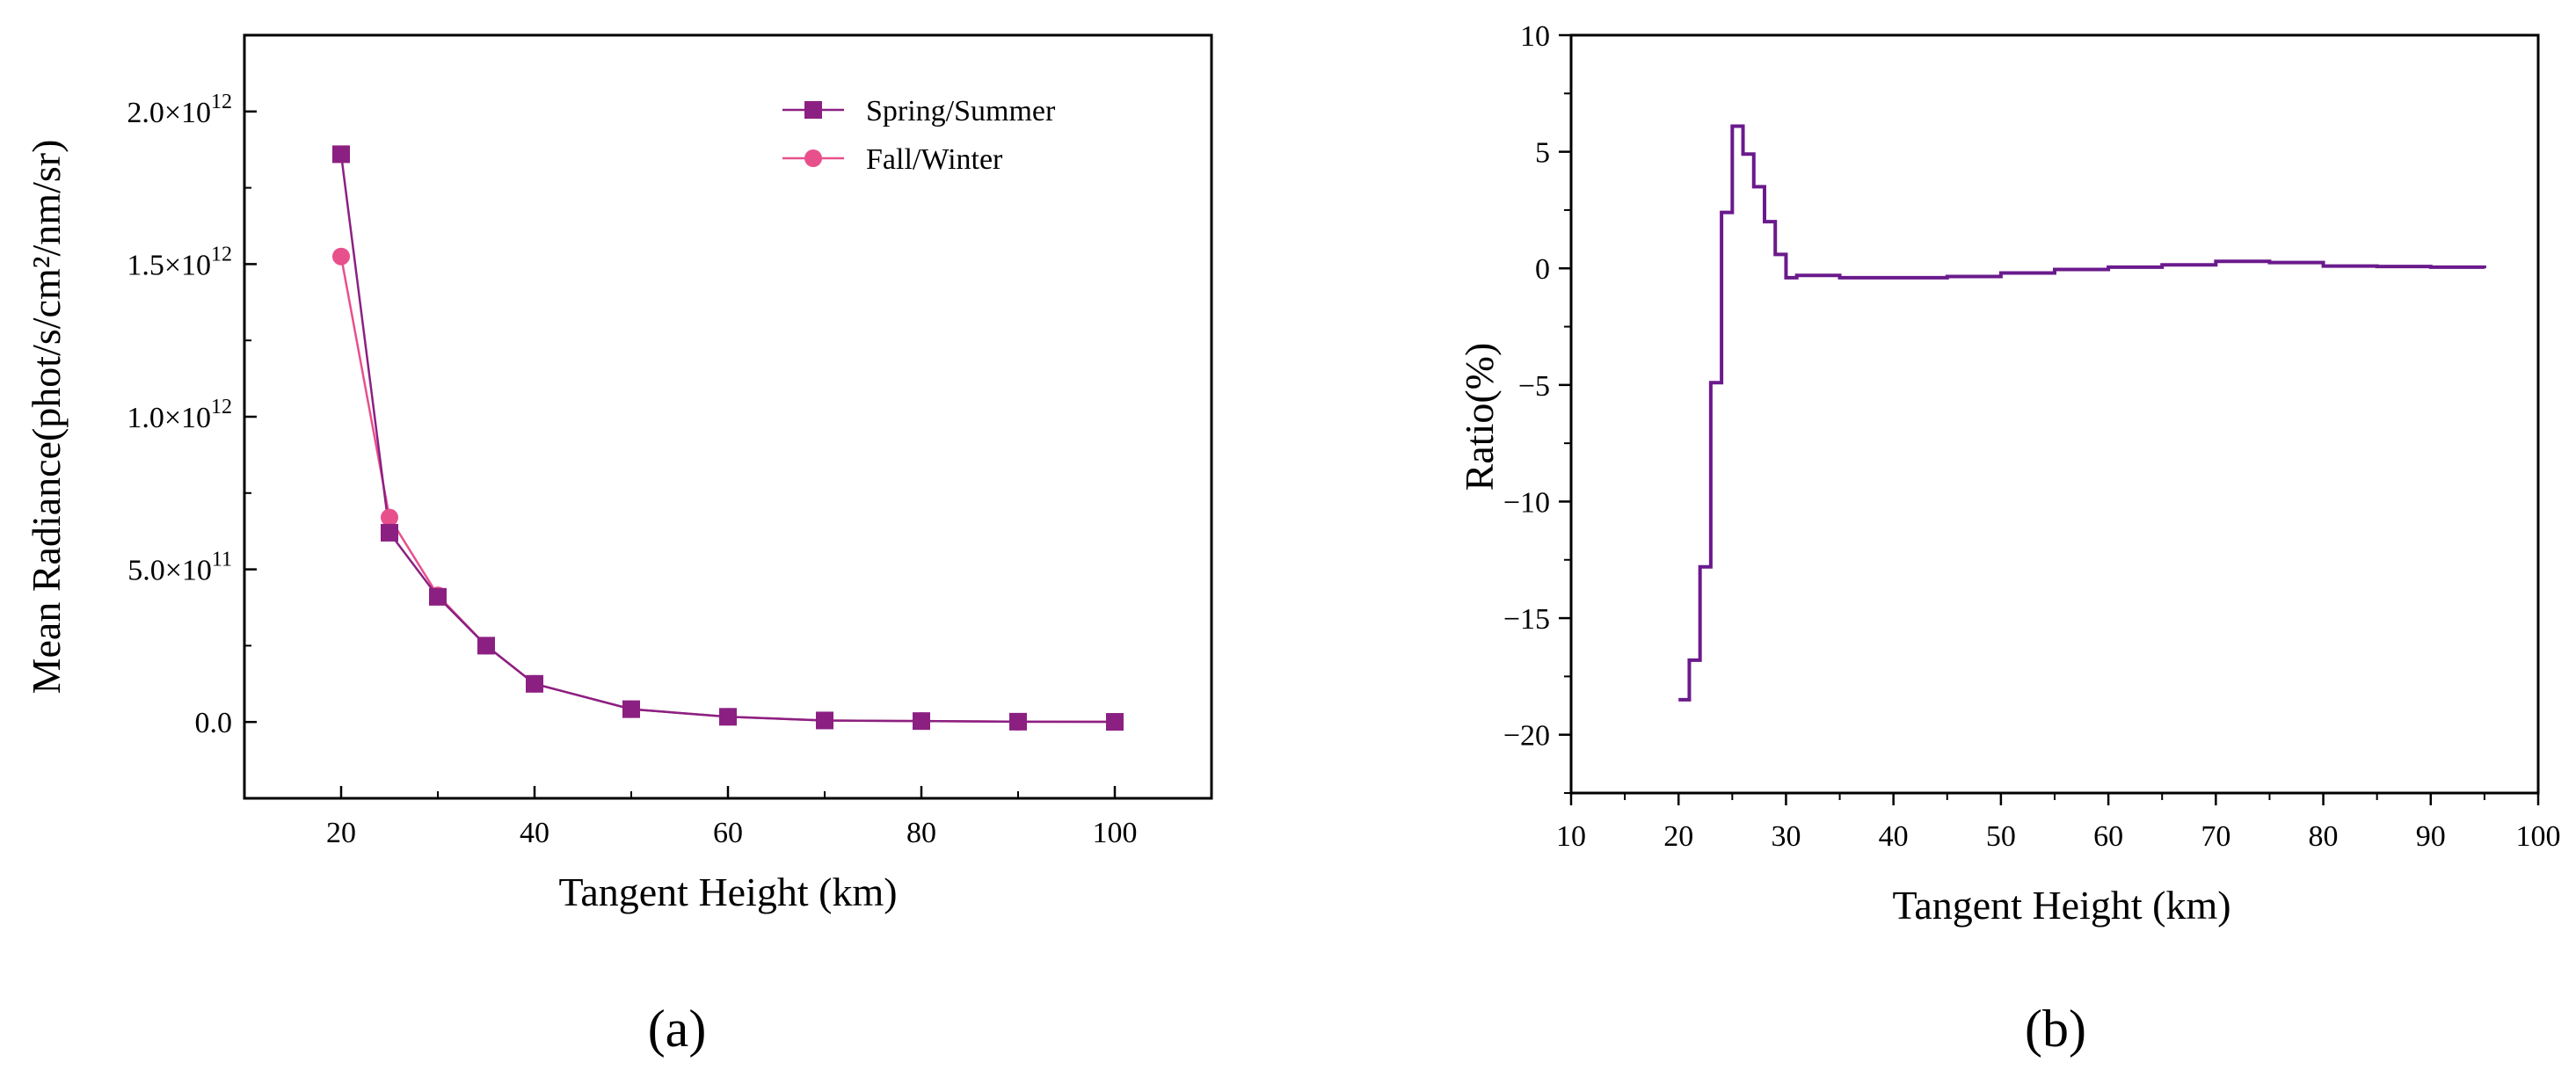  I want to click on y-tick-label: −5, so click(1534, 387).